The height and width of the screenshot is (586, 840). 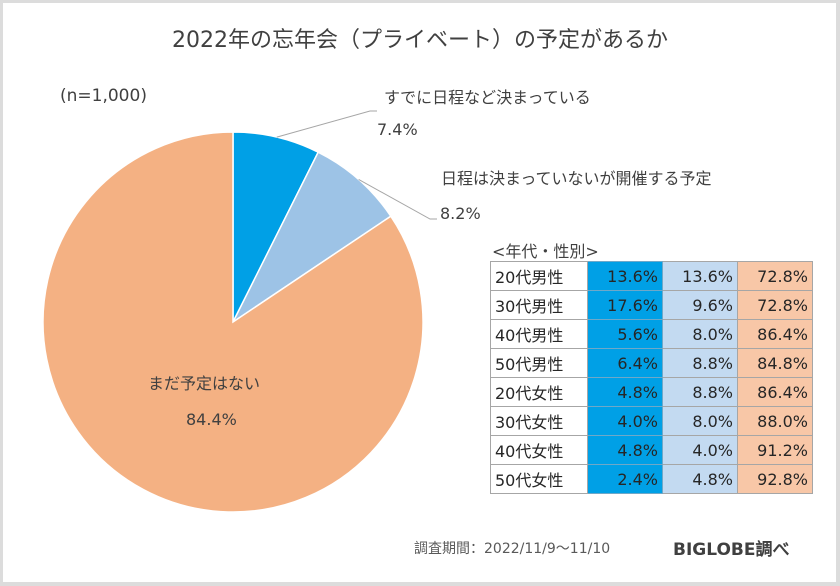 What do you see at coordinates (539, 334) in the screenshot?
I see `row-label: 40代男性` at bounding box center [539, 334].